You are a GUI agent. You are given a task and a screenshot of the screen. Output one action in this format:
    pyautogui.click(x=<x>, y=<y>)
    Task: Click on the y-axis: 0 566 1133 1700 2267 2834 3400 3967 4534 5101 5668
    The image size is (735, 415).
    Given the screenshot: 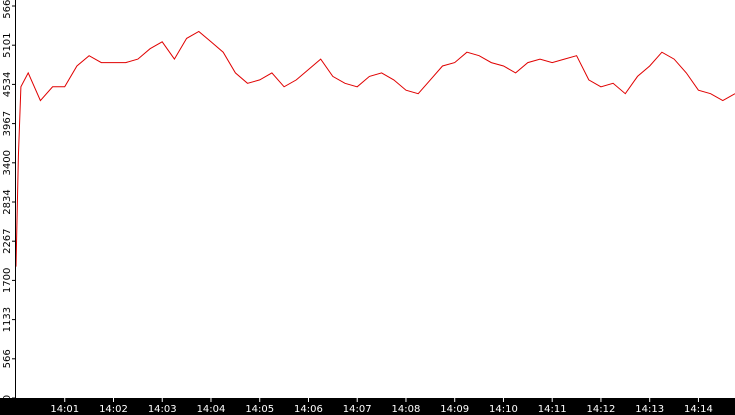 What is the action you would take?
    pyautogui.click(x=9, y=200)
    